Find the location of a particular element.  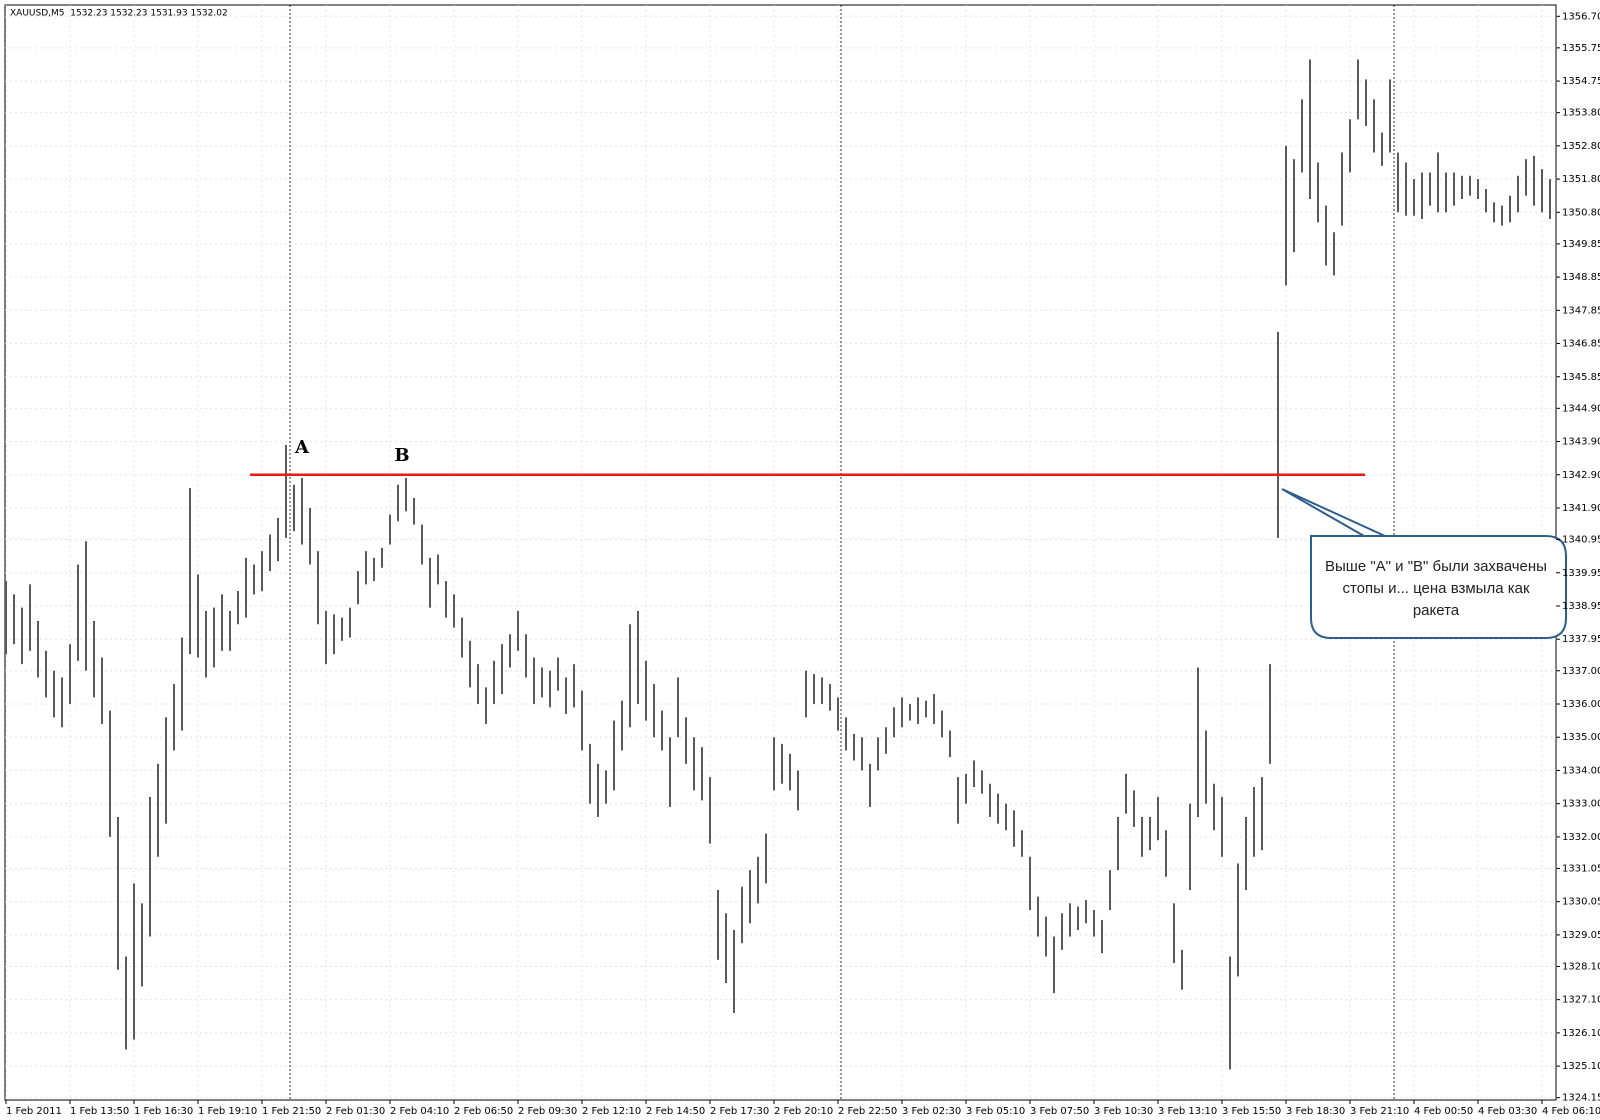

y-tick-label: 1349.85 is located at coordinates (1581, 244).